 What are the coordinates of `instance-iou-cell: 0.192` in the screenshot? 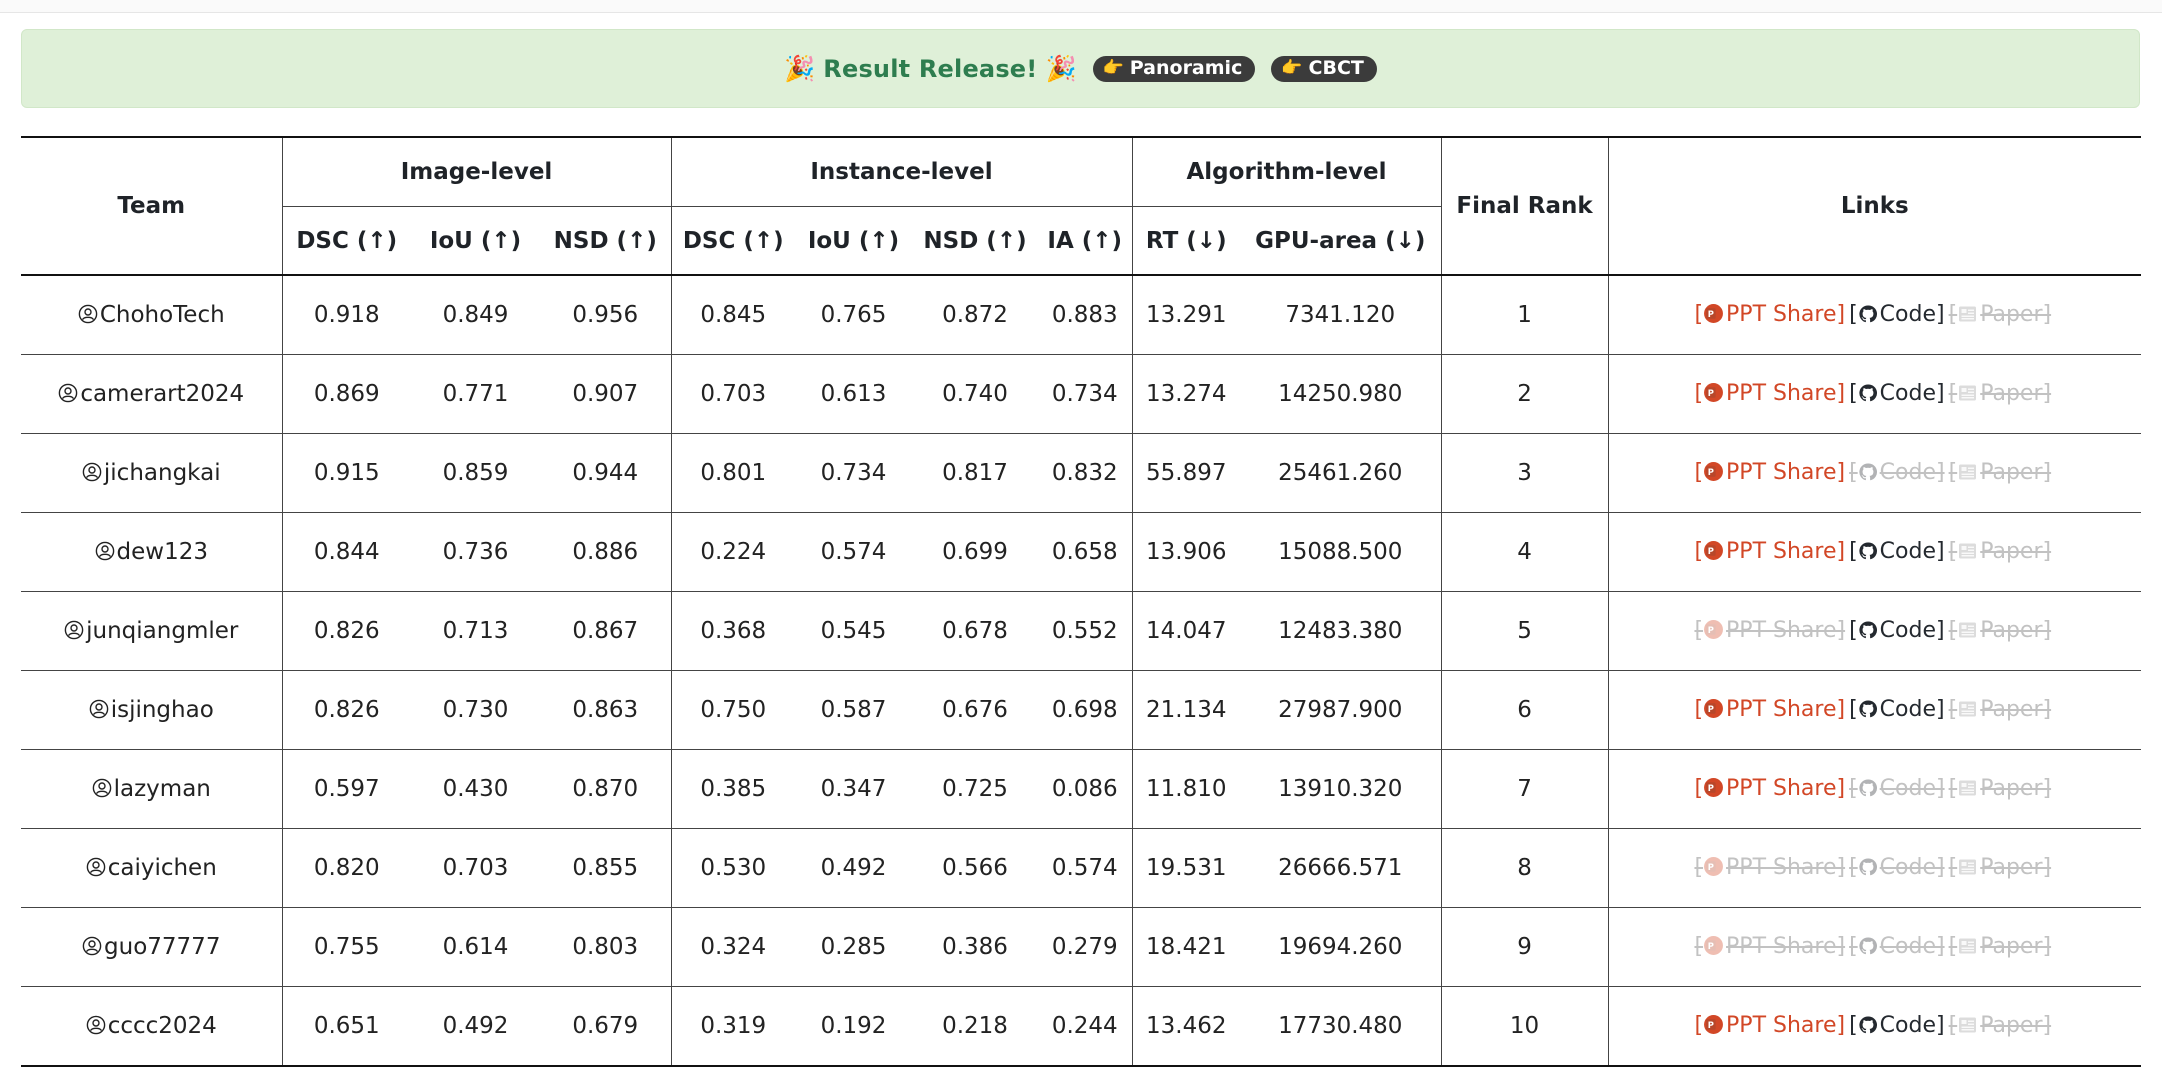 It's located at (853, 1026).